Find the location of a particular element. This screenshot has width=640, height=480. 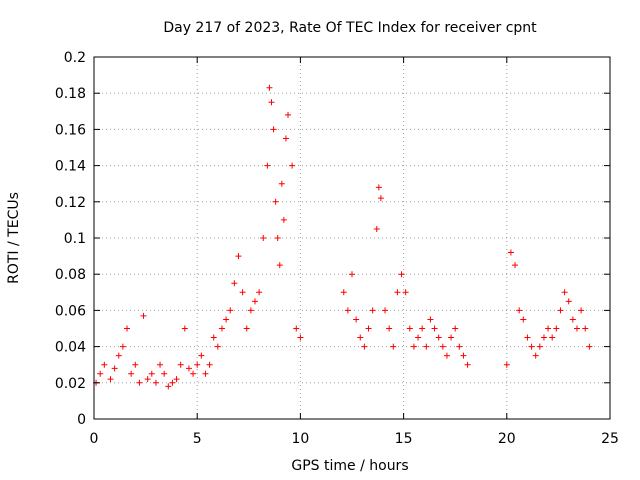

y-tick-label: 0.12 is located at coordinates (70, 203).